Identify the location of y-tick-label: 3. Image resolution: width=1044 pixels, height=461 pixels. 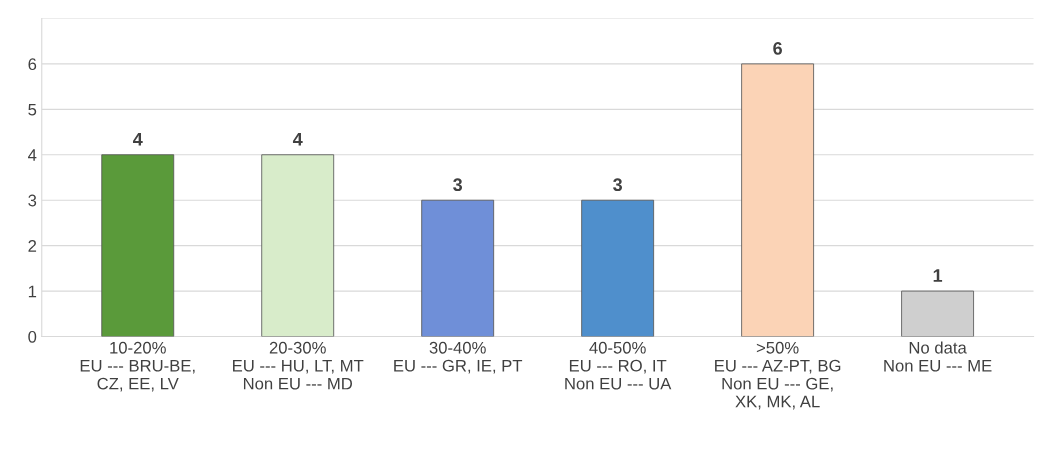
(32, 200).